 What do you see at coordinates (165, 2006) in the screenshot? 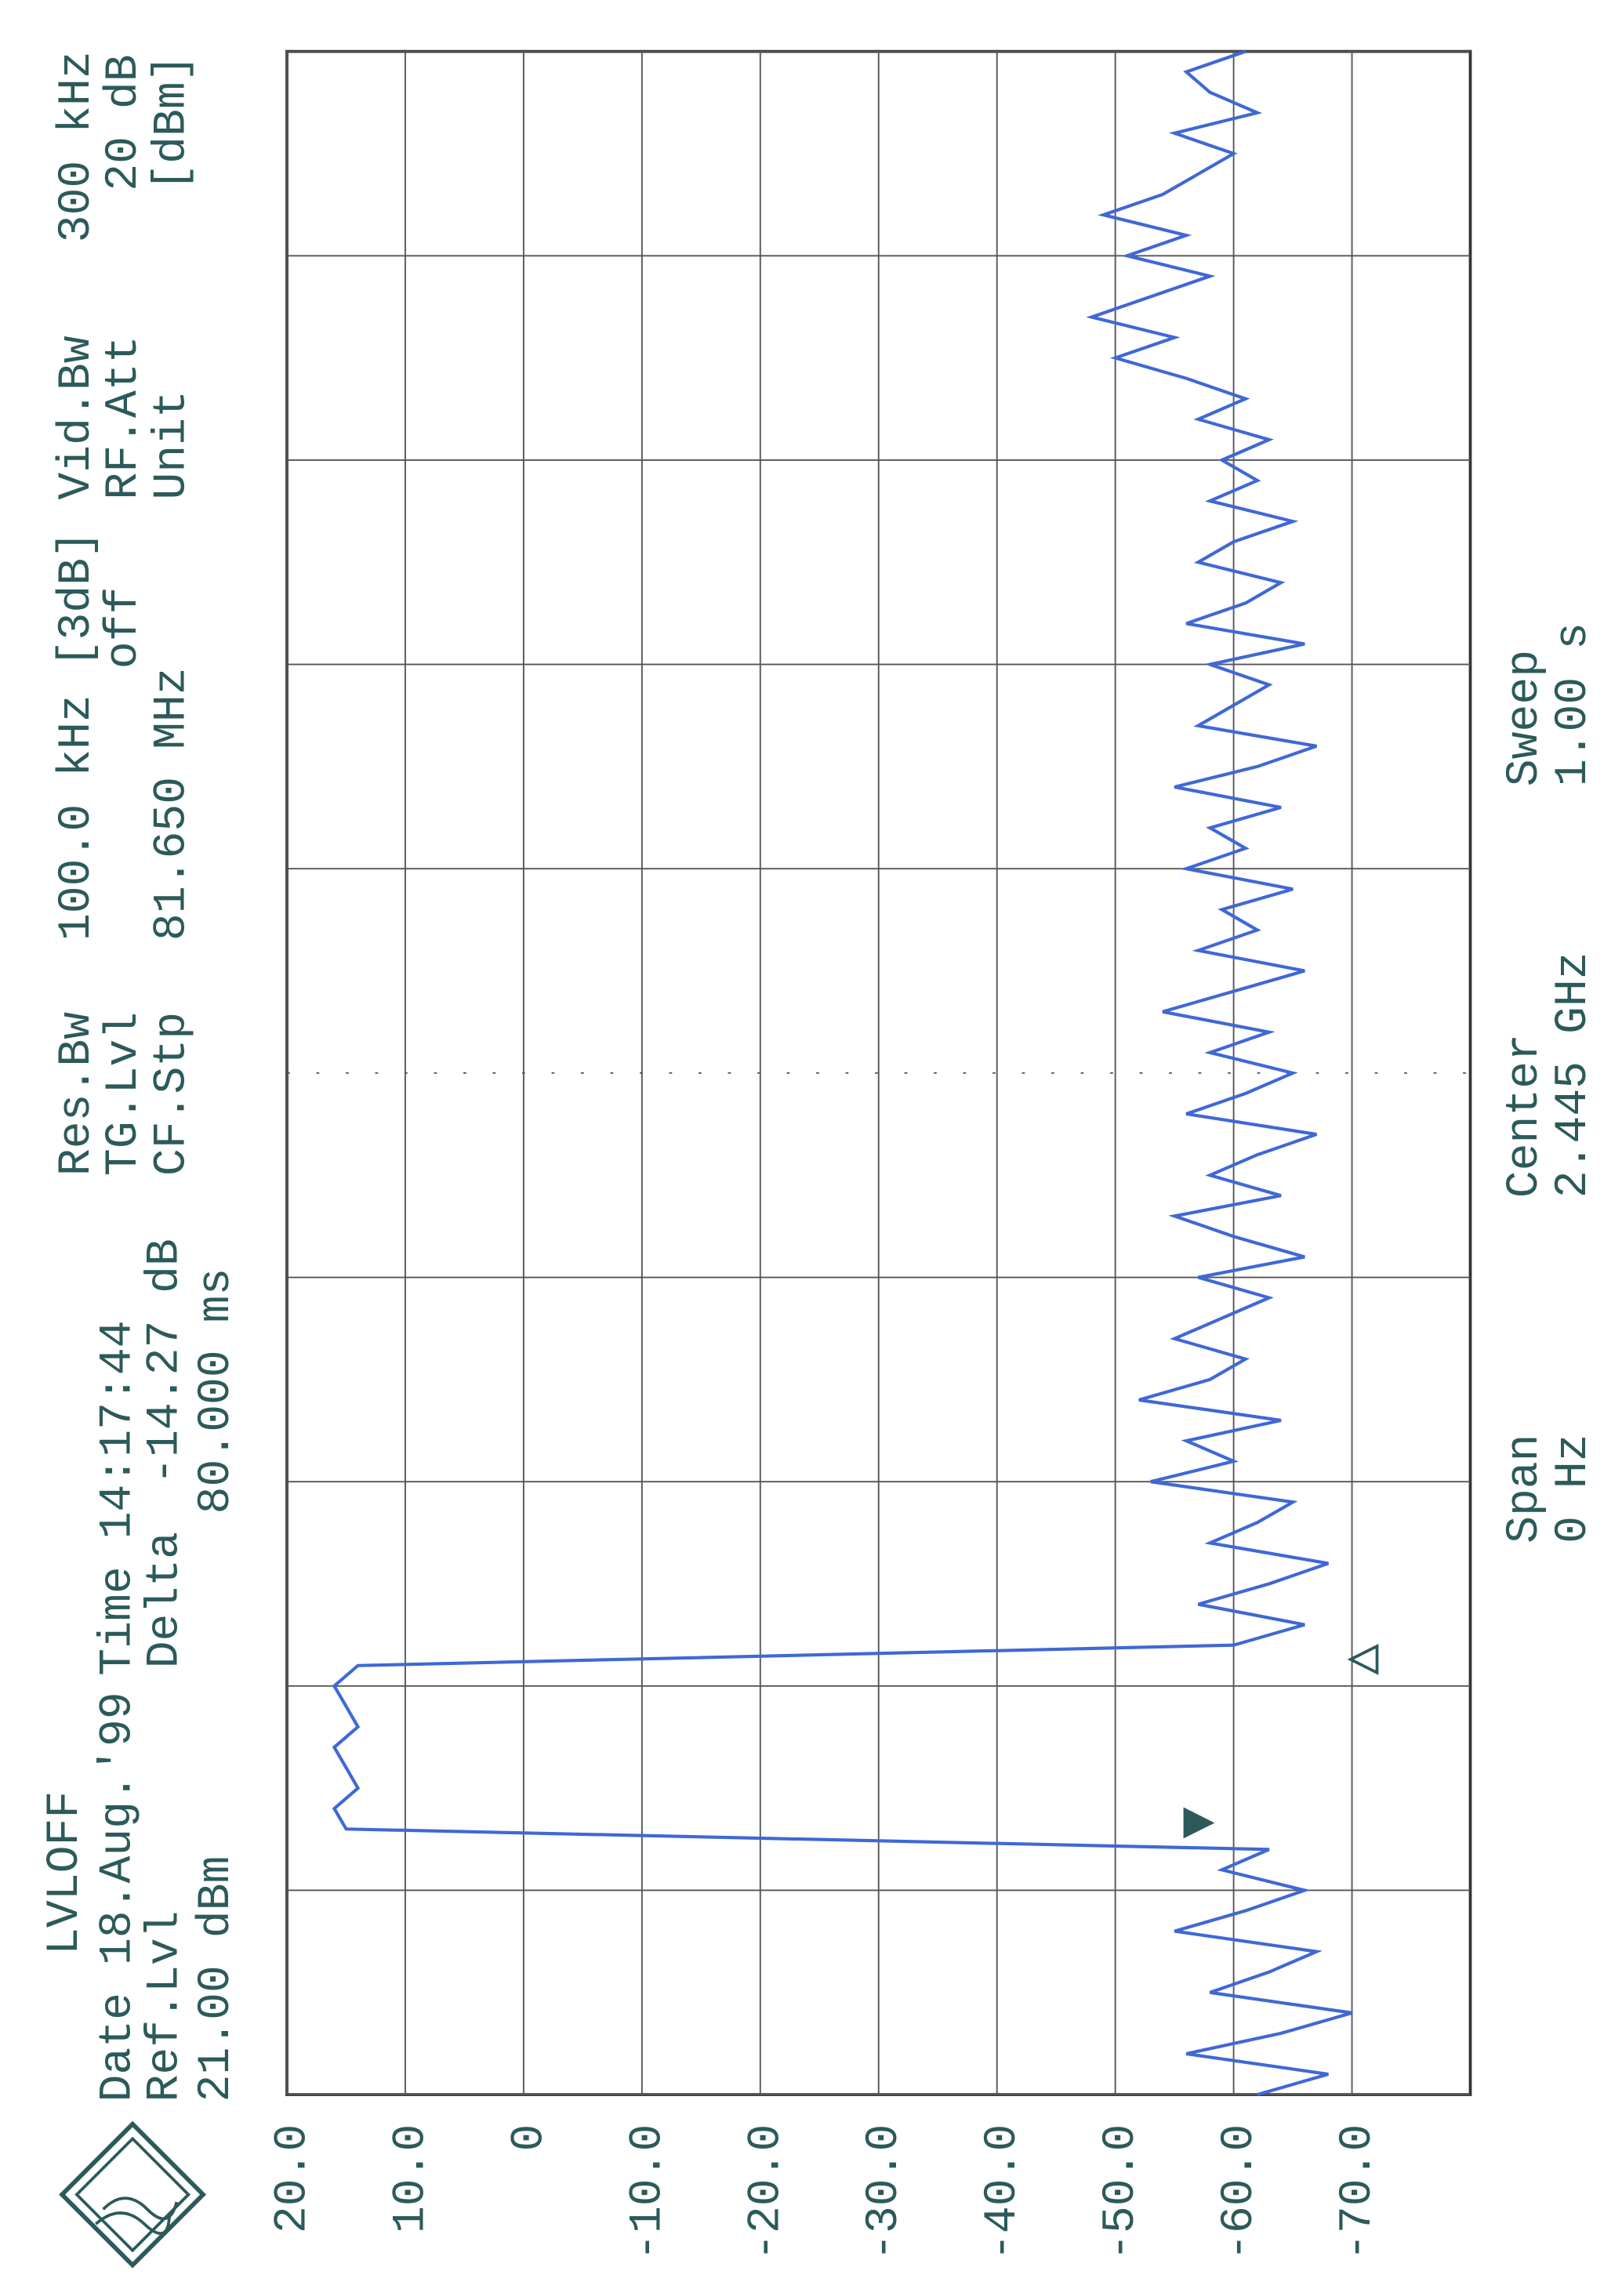
I see `header-ref-lvl-label: Ref.Lvl` at bounding box center [165, 2006].